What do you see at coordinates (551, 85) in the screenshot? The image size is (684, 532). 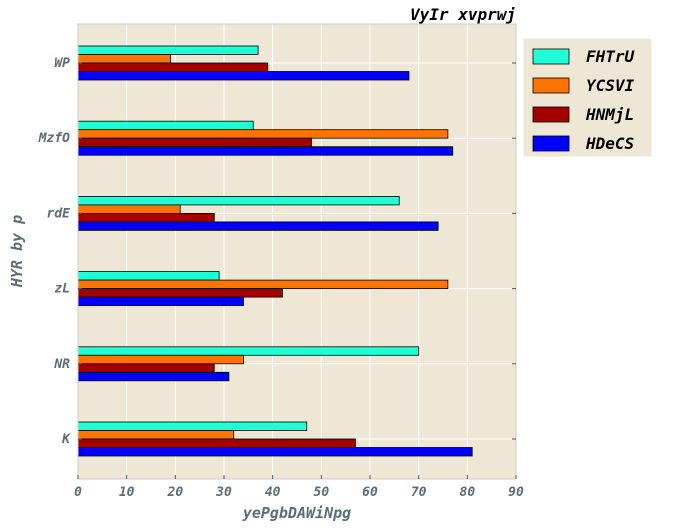 I see `legend-swatch-YCSVI` at bounding box center [551, 85].